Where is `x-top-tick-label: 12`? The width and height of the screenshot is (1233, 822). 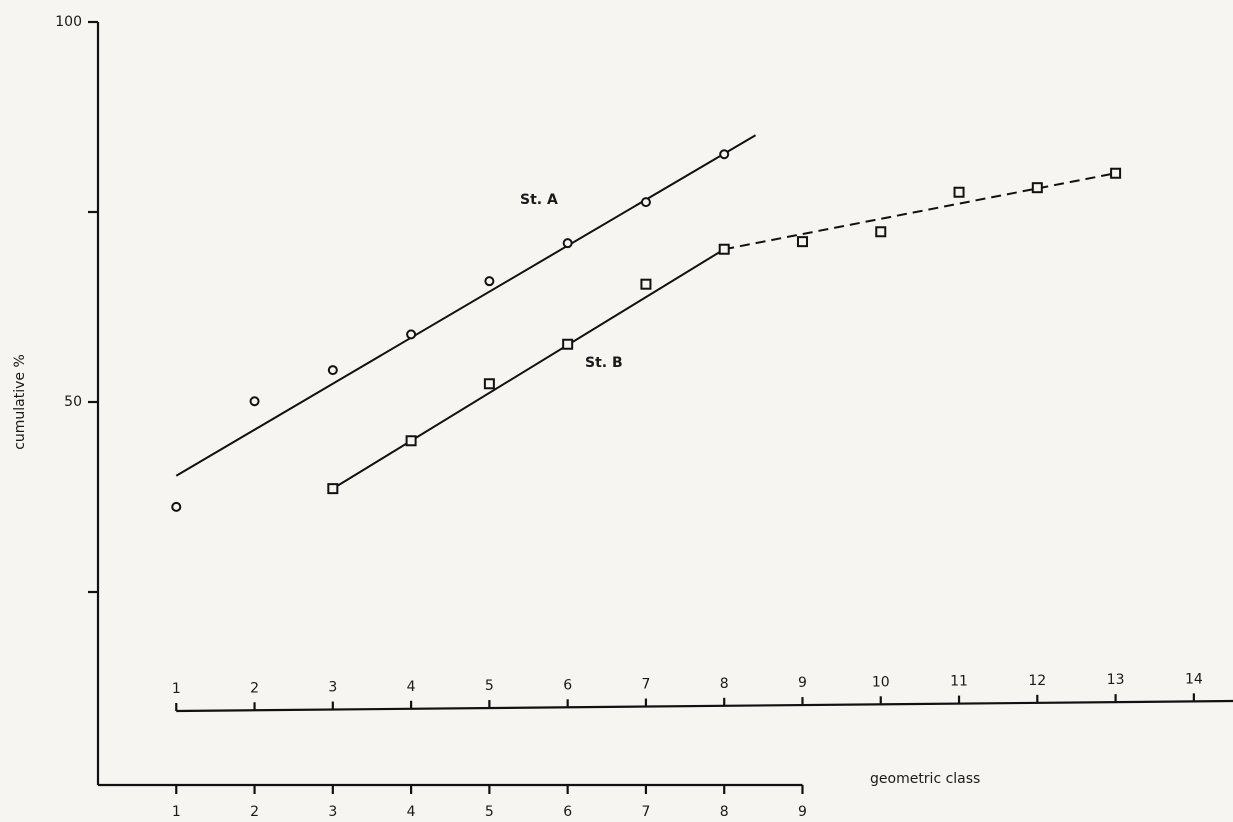 x-top-tick-label: 12 is located at coordinates (1037, 681).